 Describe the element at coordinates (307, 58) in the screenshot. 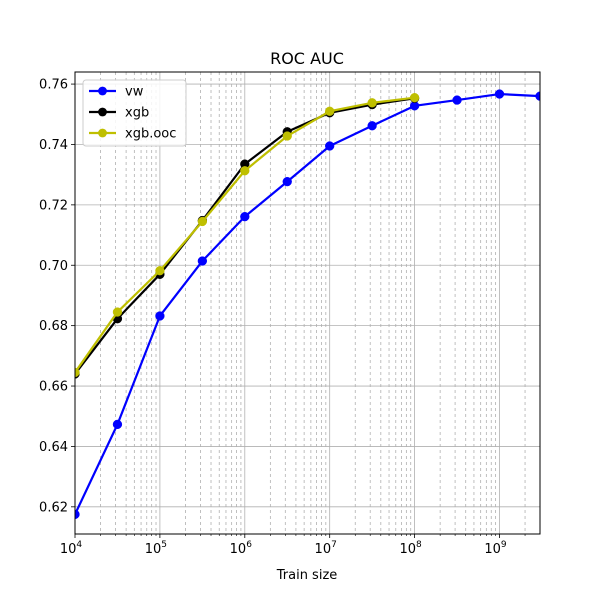

I see `chart-title: ROC AUC` at that location.